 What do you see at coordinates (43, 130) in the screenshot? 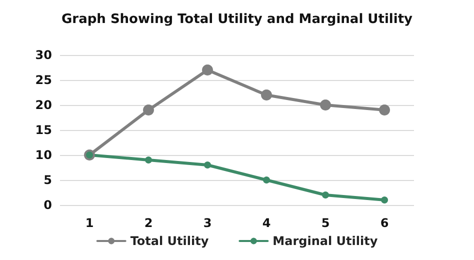
I see `y-tick-label: 15` at bounding box center [43, 130].